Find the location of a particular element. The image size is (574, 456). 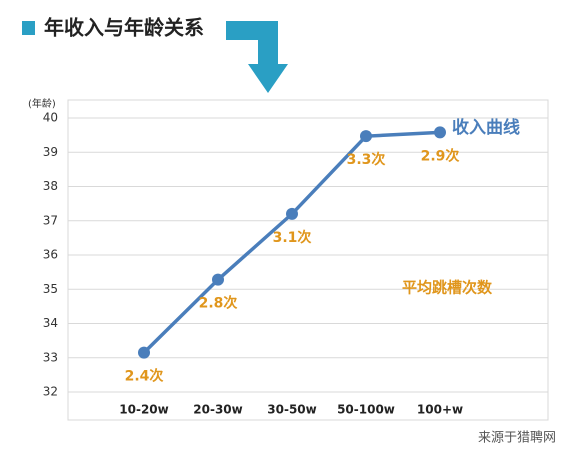

y-tick-label: 40 is located at coordinates (50, 118).